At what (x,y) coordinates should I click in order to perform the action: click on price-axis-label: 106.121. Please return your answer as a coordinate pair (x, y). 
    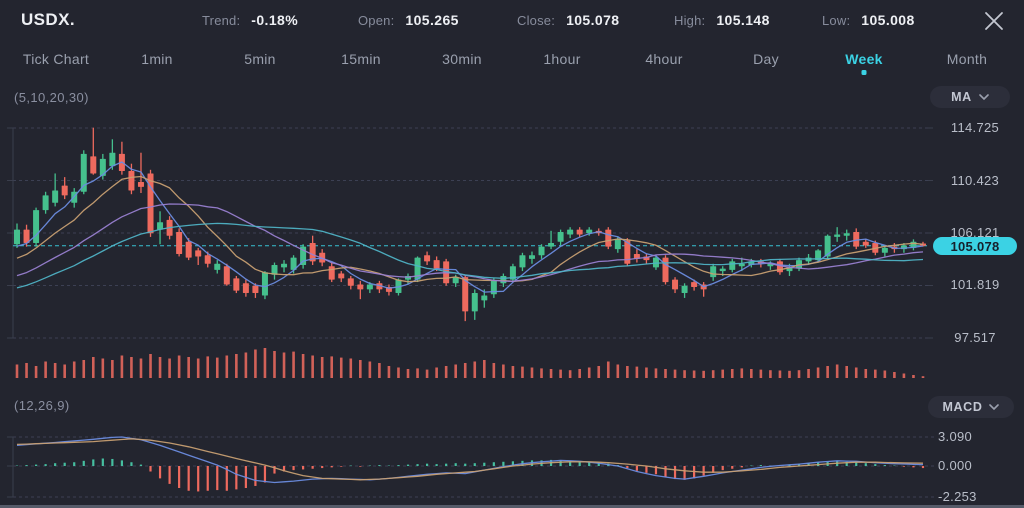
    Looking at the image, I should click on (975, 232).